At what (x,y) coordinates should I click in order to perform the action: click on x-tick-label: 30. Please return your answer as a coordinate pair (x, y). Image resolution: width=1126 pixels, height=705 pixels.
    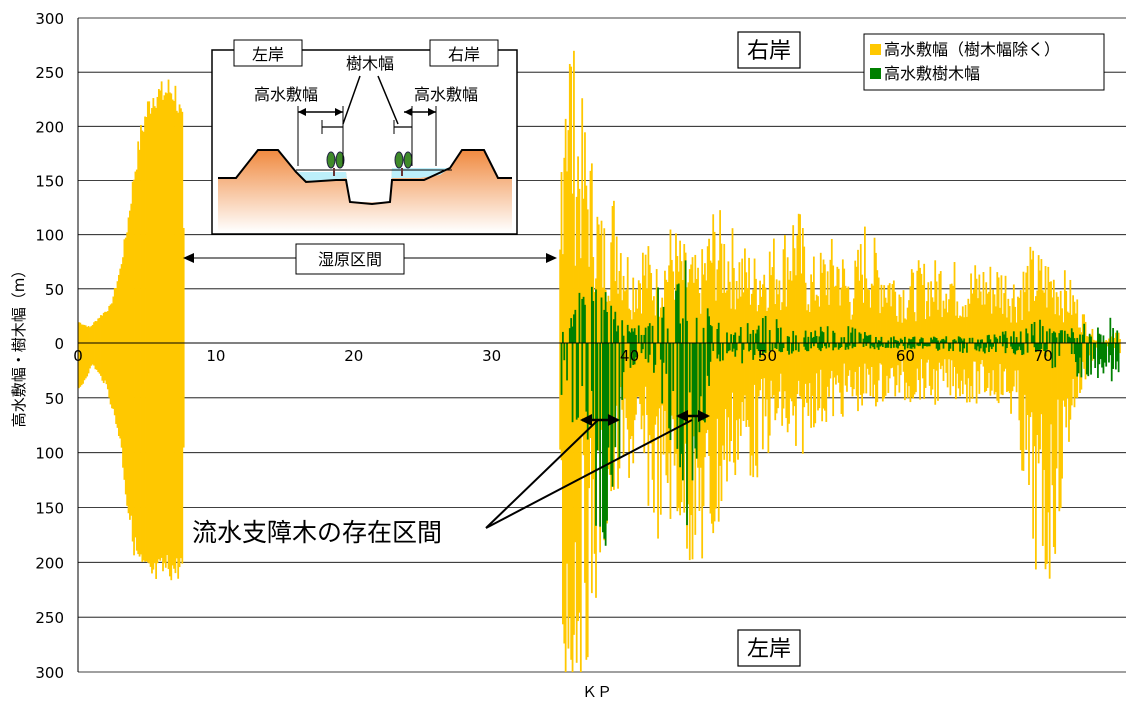
    Looking at the image, I should click on (491, 356).